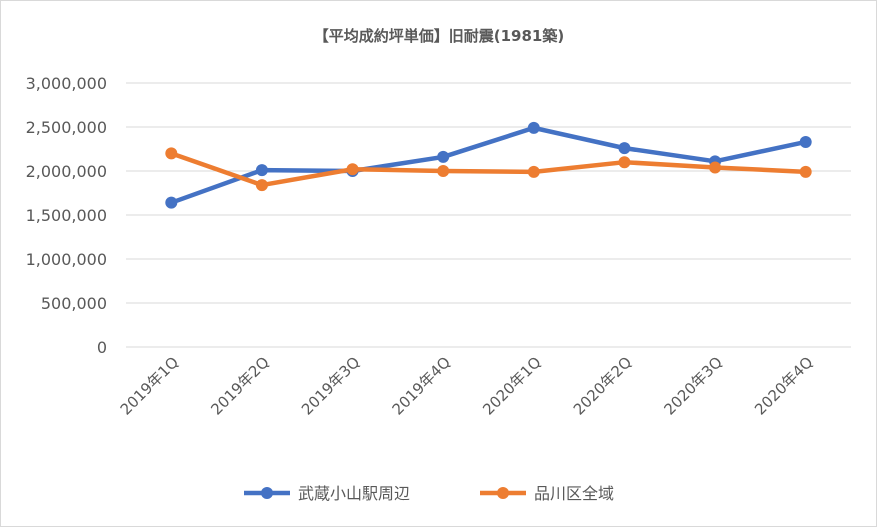 The image size is (877, 527). What do you see at coordinates (354, 493) in the screenshot?
I see `legend-label: 武蔵小山駅周辺` at bounding box center [354, 493].